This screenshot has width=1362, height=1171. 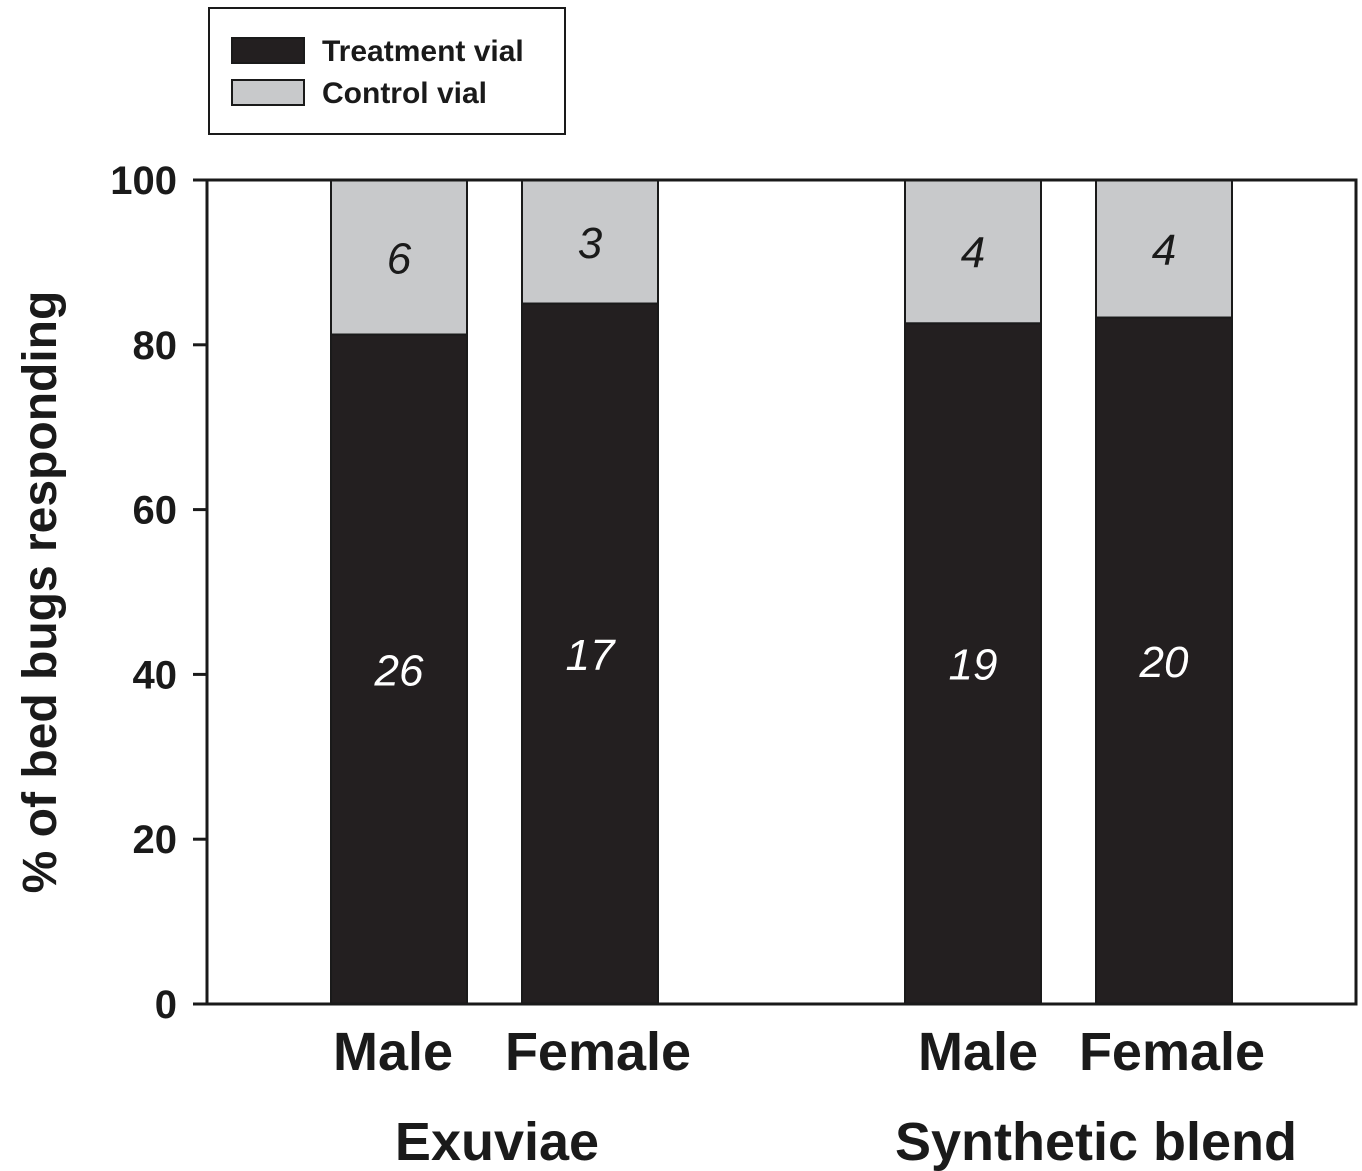 What do you see at coordinates (166, 1005) in the screenshot?
I see `y-tick-label: 0` at bounding box center [166, 1005].